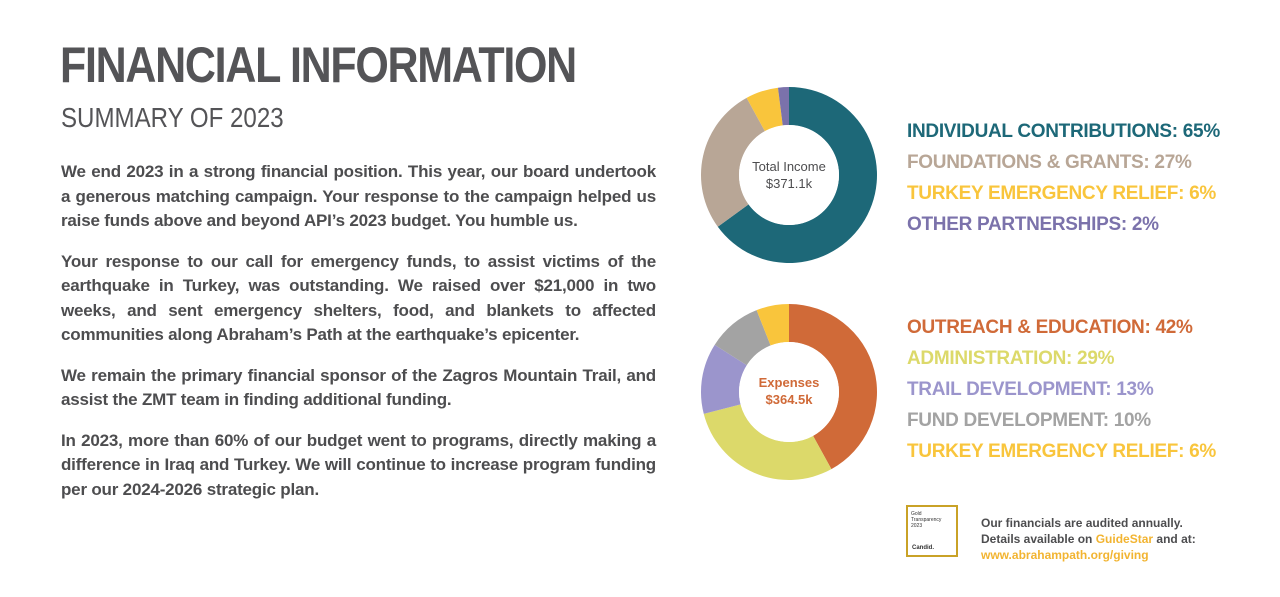  What do you see at coordinates (789, 183) in the screenshot?
I see `income-center-value: $371.1k` at bounding box center [789, 183].